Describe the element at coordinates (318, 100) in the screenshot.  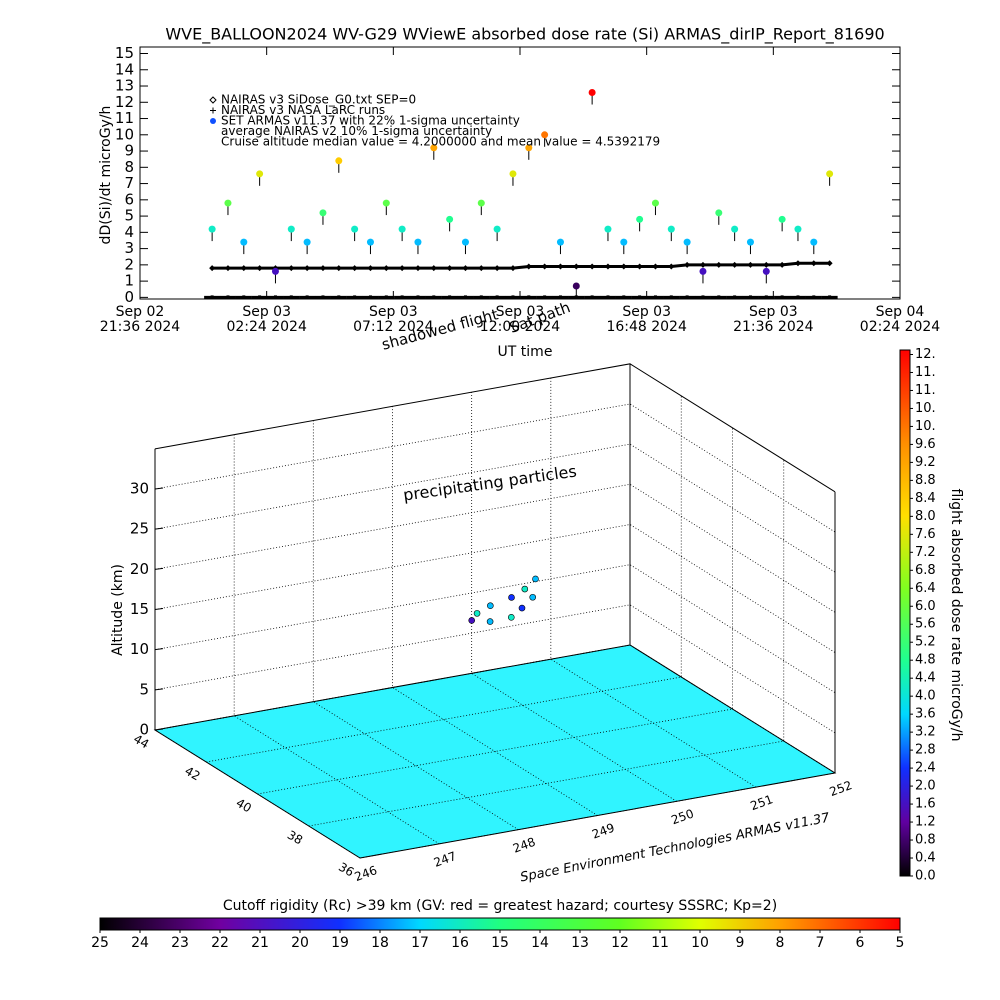
I see `legend-label: NAIRAS v3 SiDose_G0.txt SEP=0` at that location.